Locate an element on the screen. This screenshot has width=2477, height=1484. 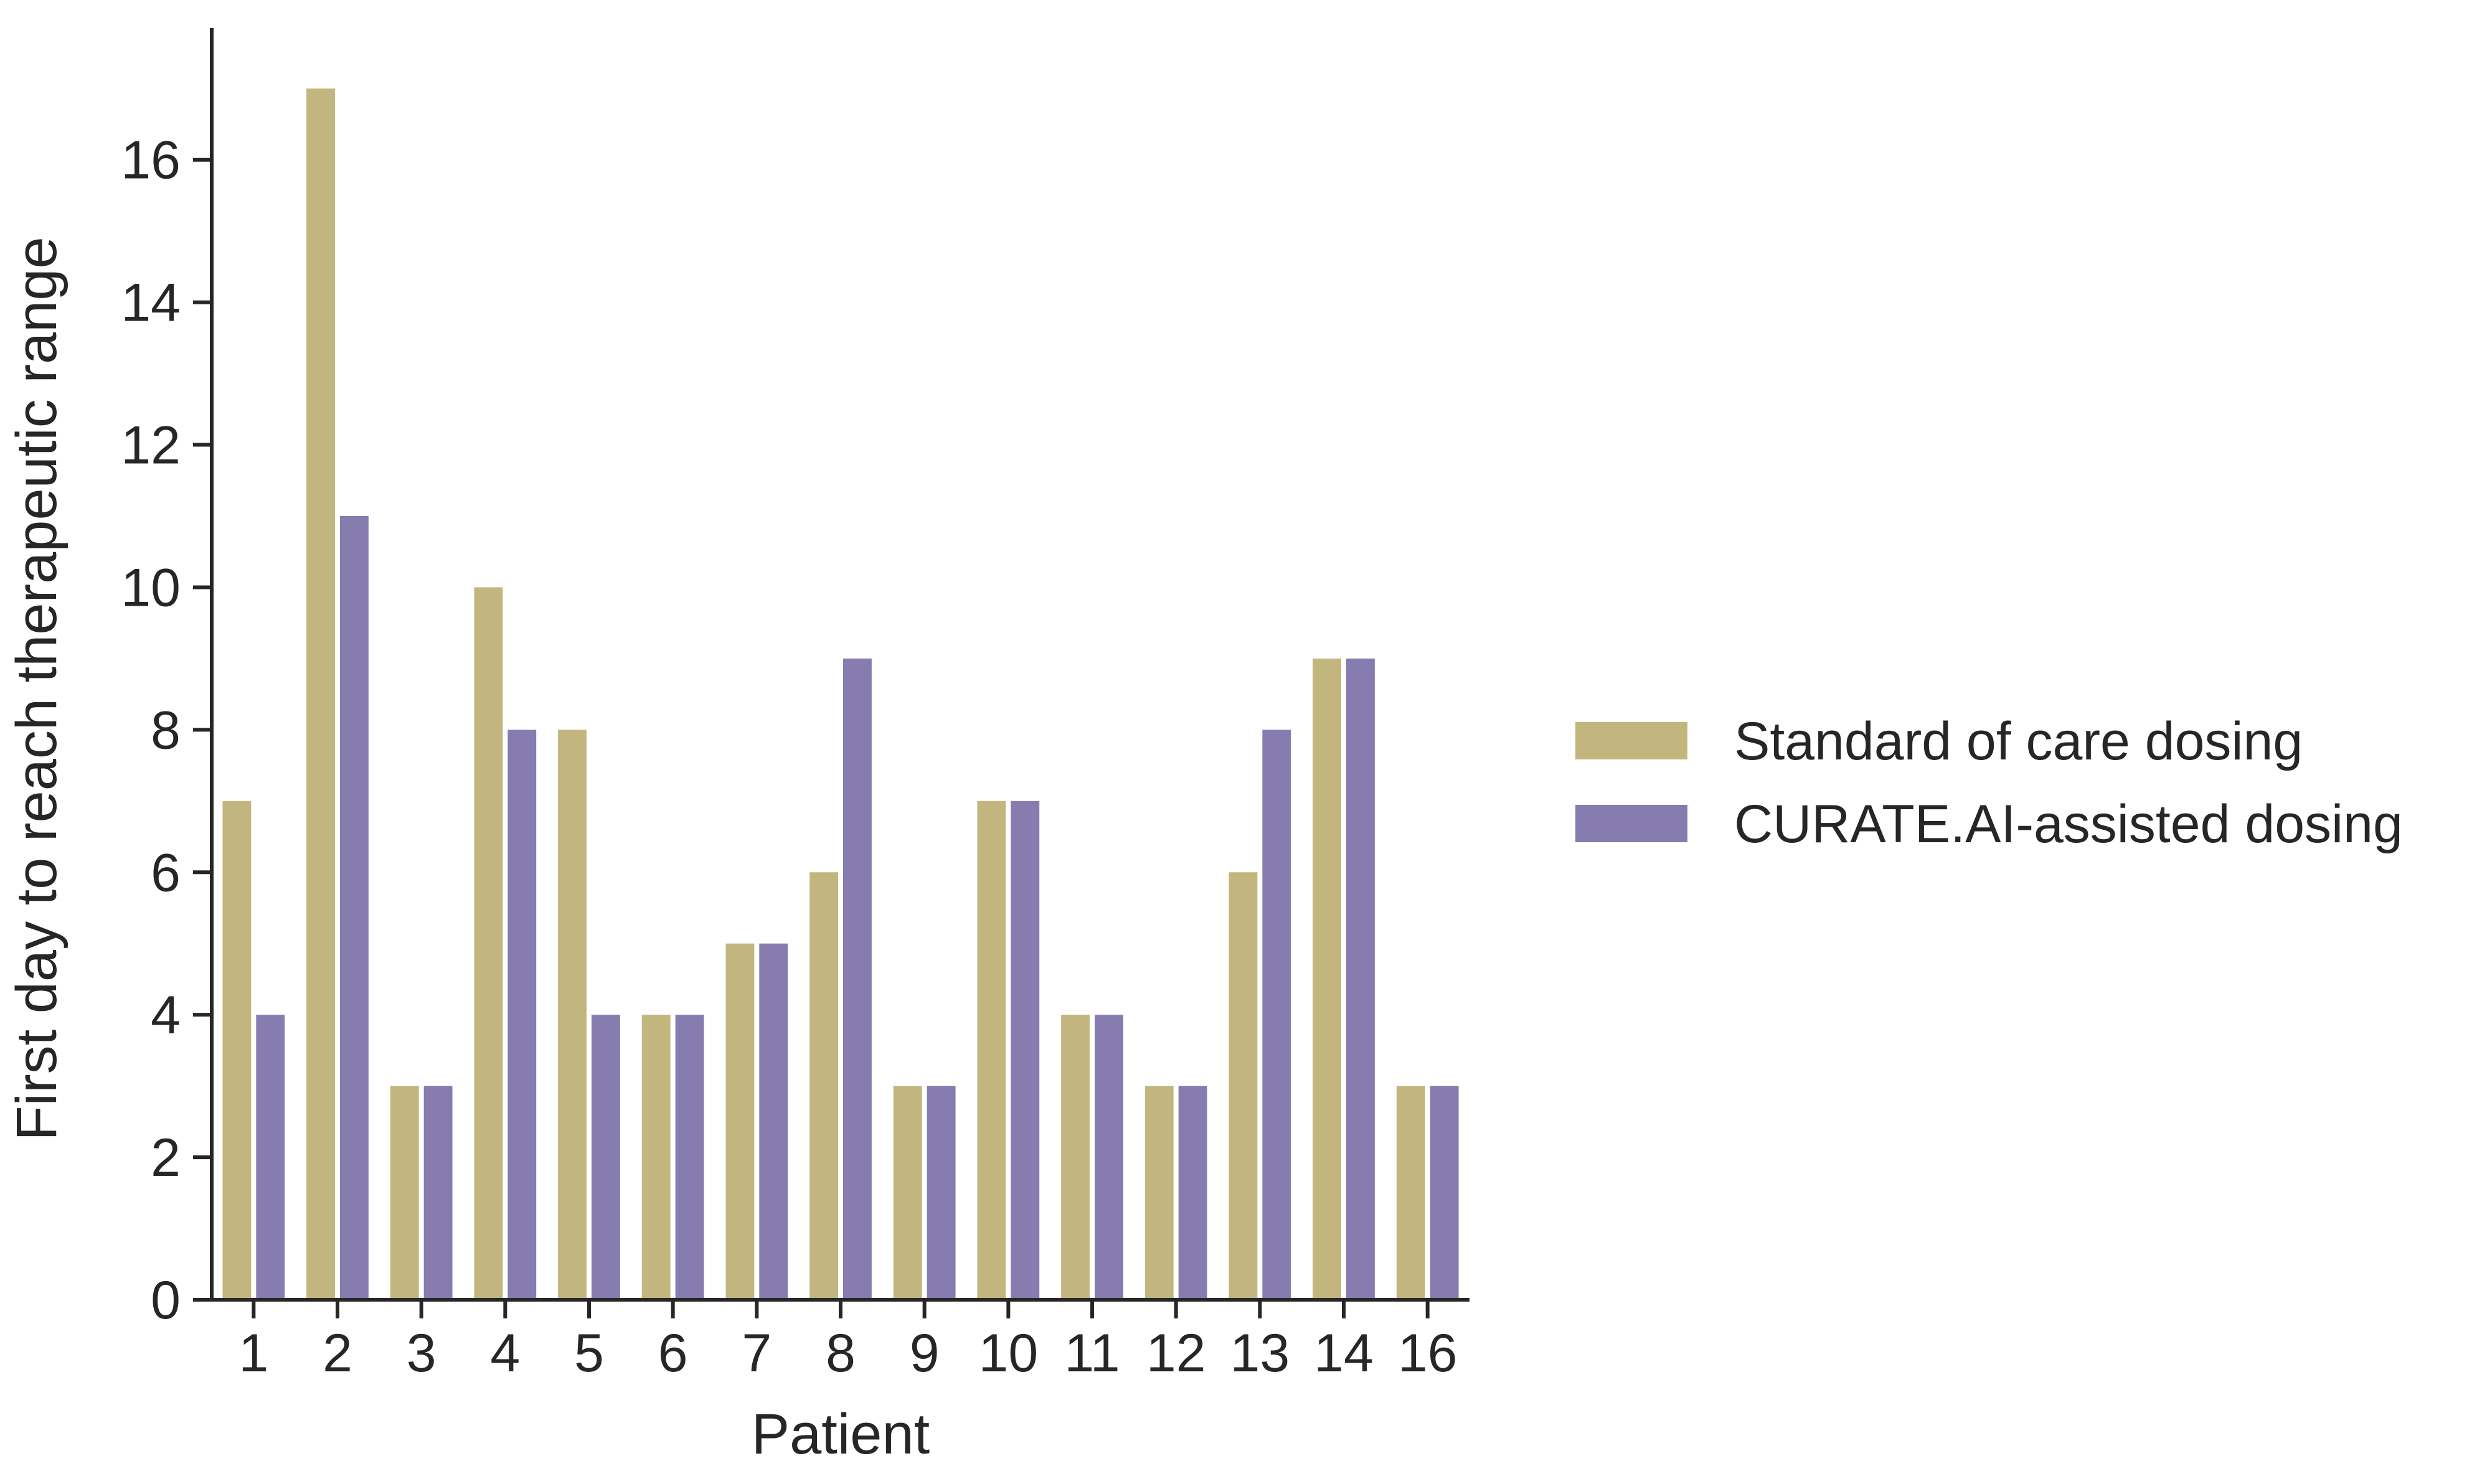
x-ticks: 1 2 3 4 5 6 7 8 9 10 11 12 13 14 16 is located at coordinates (848, 1341).